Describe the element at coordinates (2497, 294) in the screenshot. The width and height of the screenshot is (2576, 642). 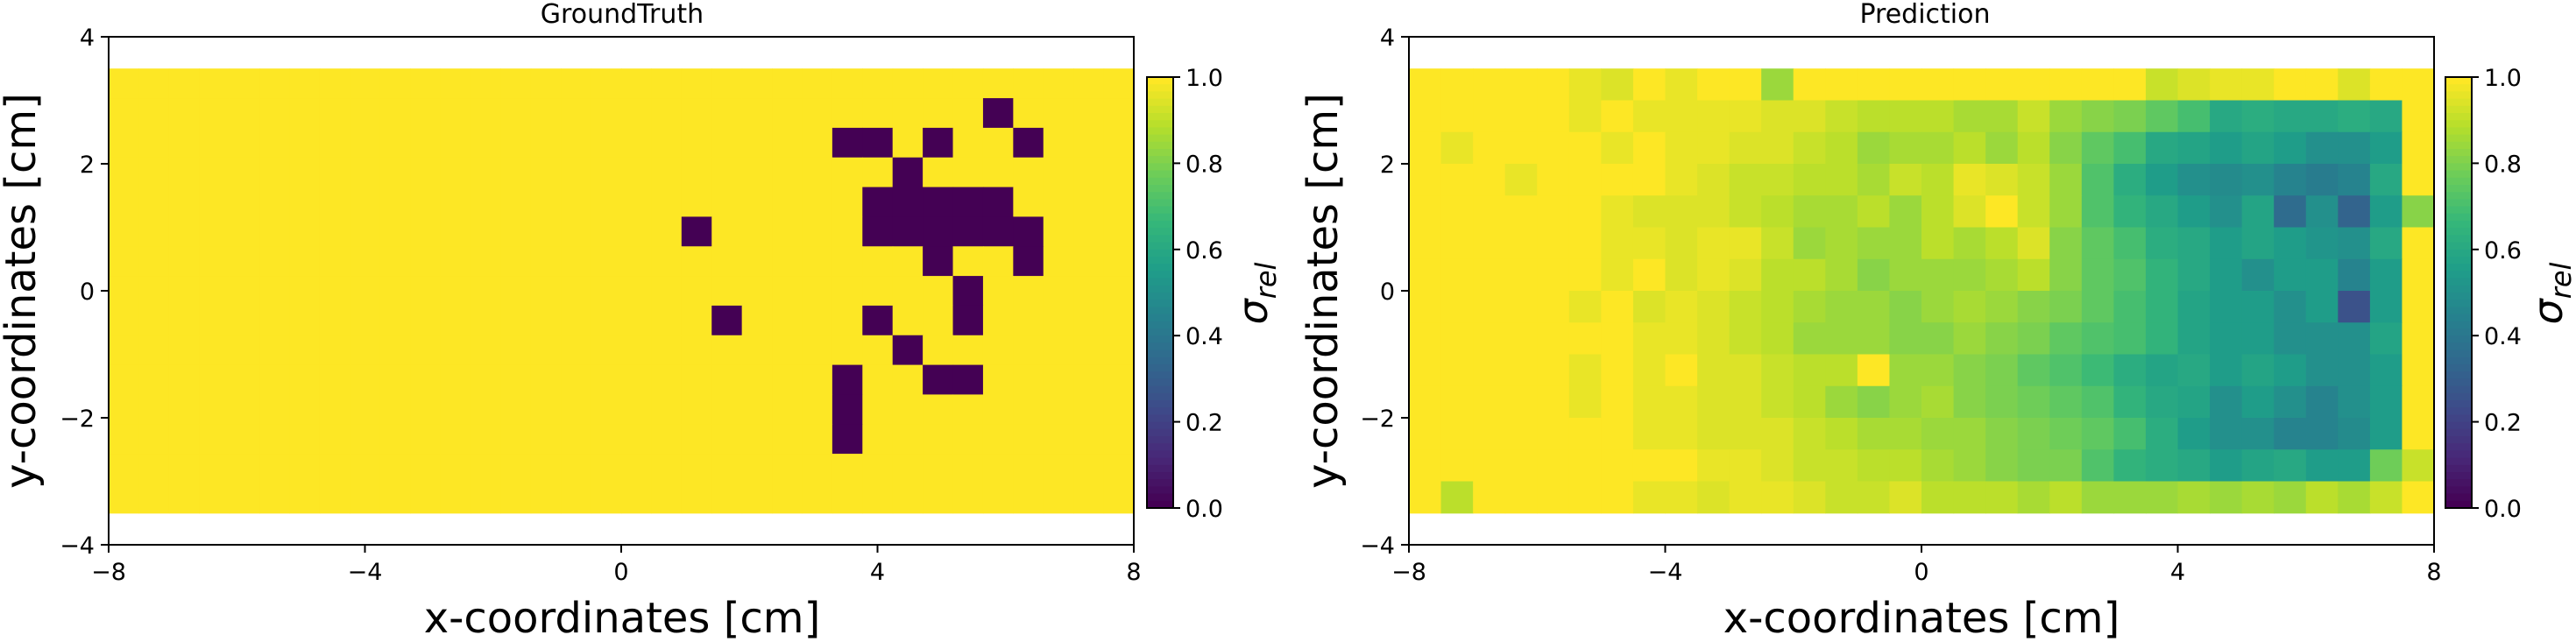
I see `prediction-colorbar-ticks: 0.0 0.2 0.4 0.6 0.8 1.0` at that location.